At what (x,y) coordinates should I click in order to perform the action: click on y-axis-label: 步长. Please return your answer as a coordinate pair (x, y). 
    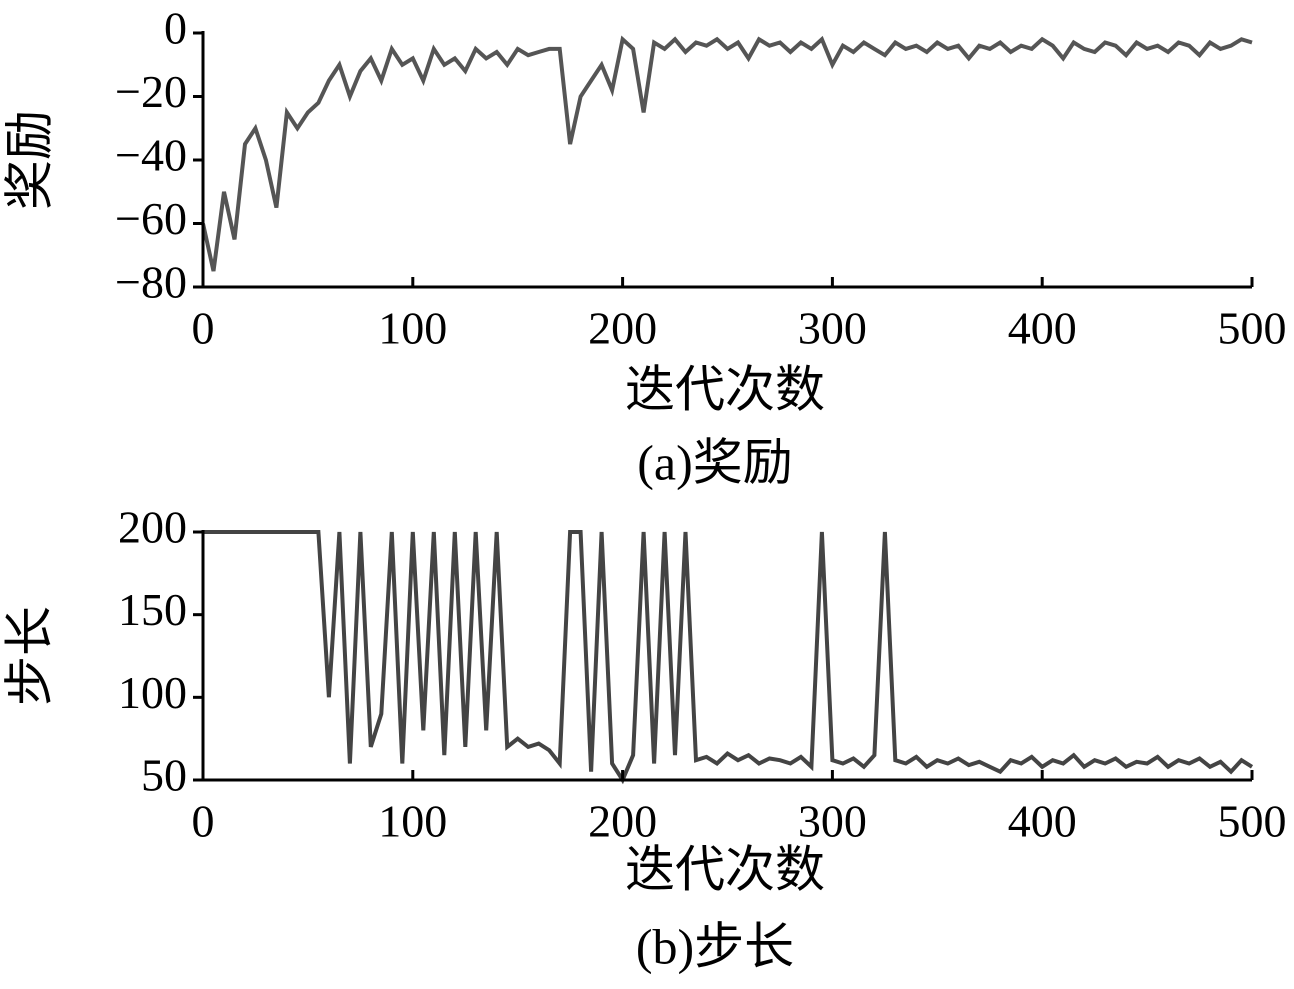
    Looking at the image, I should click on (29, 656).